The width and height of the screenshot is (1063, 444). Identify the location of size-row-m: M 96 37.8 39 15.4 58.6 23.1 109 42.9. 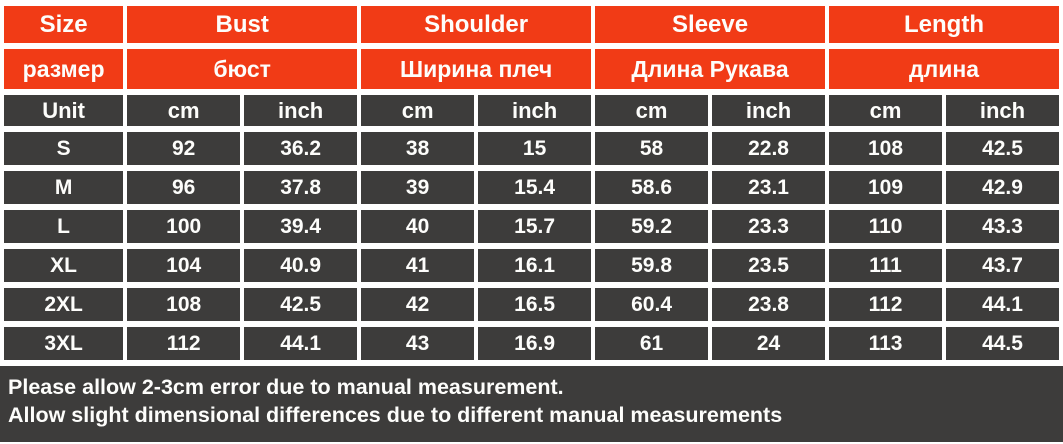
(531, 187).